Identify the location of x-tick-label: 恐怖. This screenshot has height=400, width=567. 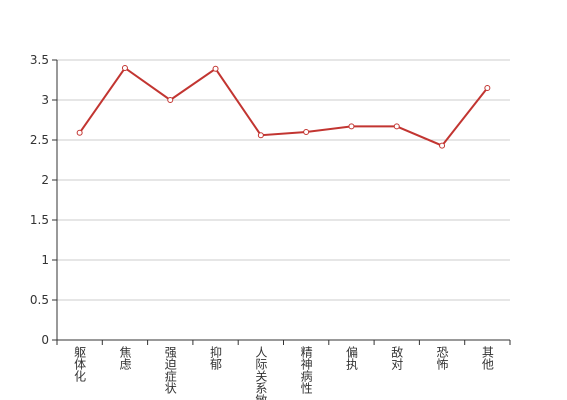
(442, 358).